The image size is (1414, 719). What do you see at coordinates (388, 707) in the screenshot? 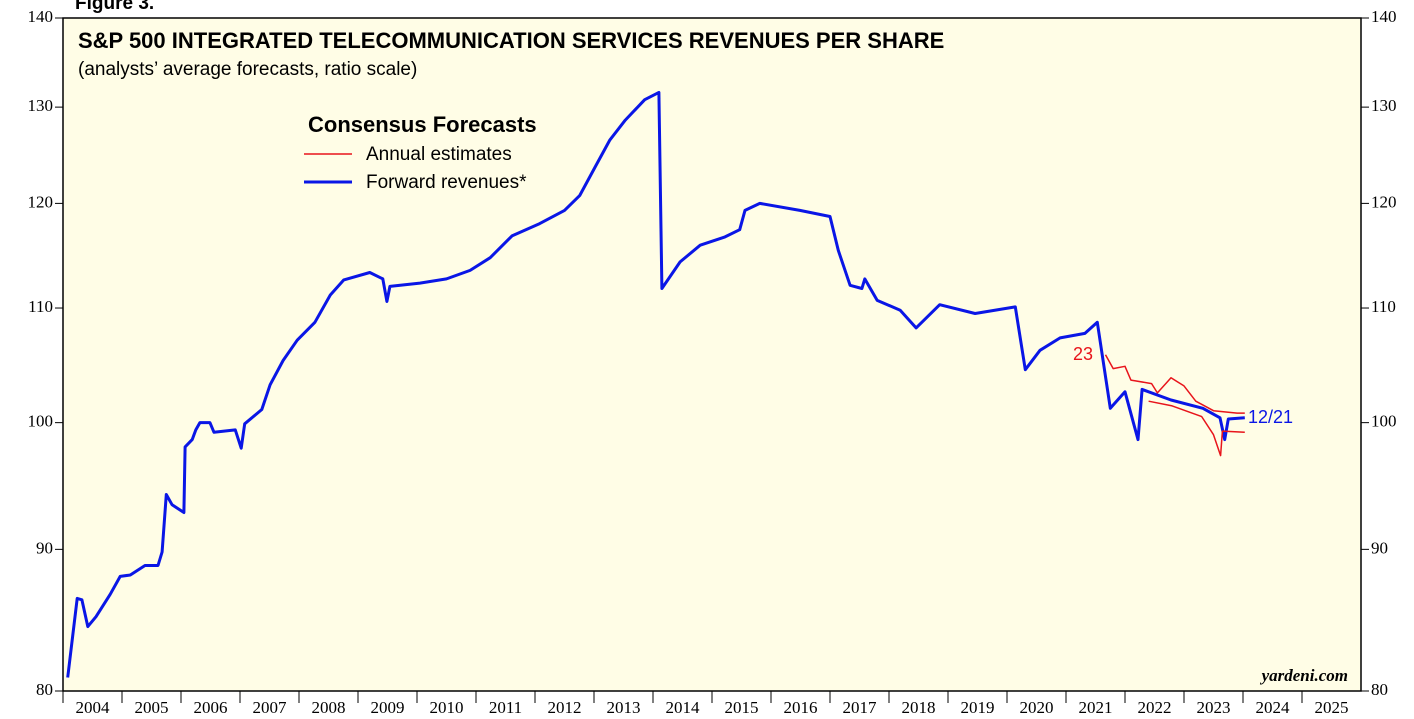
I see `x-tick-label: 2009` at bounding box center [388, 707].